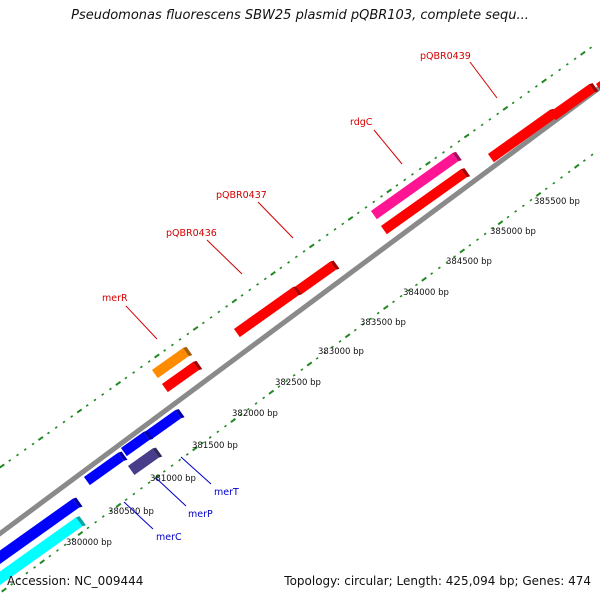 The width and height of the screenshot is (600, 600). What do you see at coordinates (226, 492) in the screenshot?
I see `gene-label: merT` at bounding box center [226, 492].